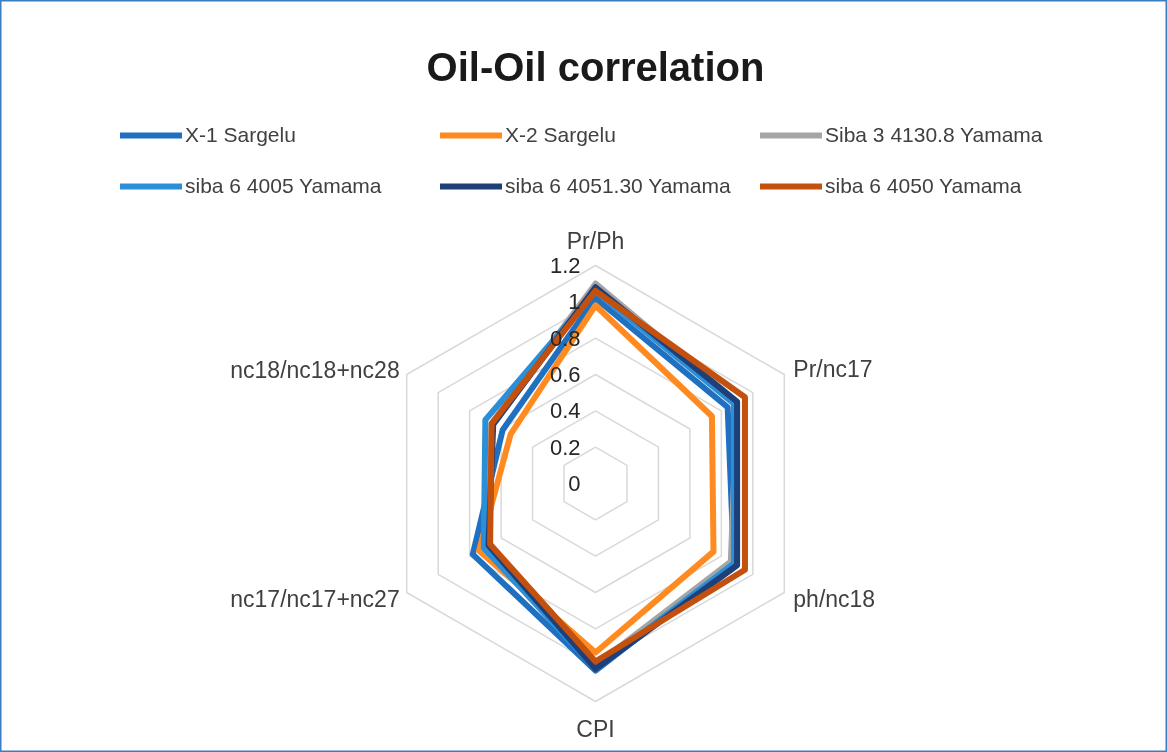 Image resolution: width=1167 pixels, height=752 pixels. Describe the element at coordinates (284, 186) in the screenshot. I see `legend-label: siba 6 4005 Yamama` at that location.